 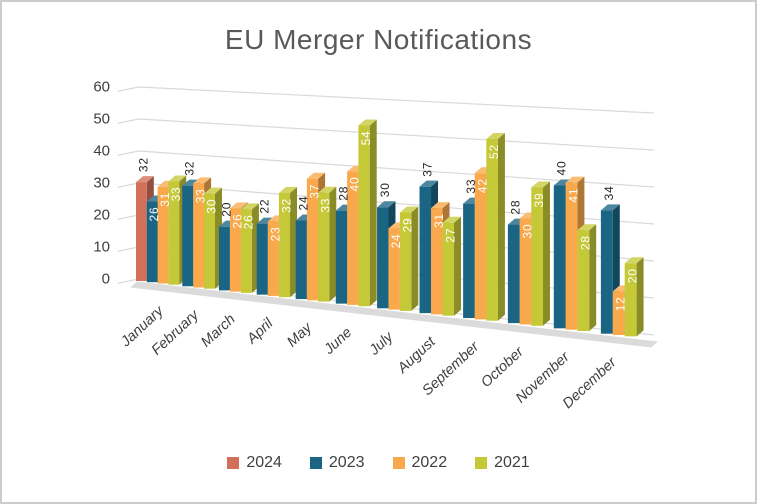 I want to click on y-axis-label-50: 50, so click(x=101, y=119).